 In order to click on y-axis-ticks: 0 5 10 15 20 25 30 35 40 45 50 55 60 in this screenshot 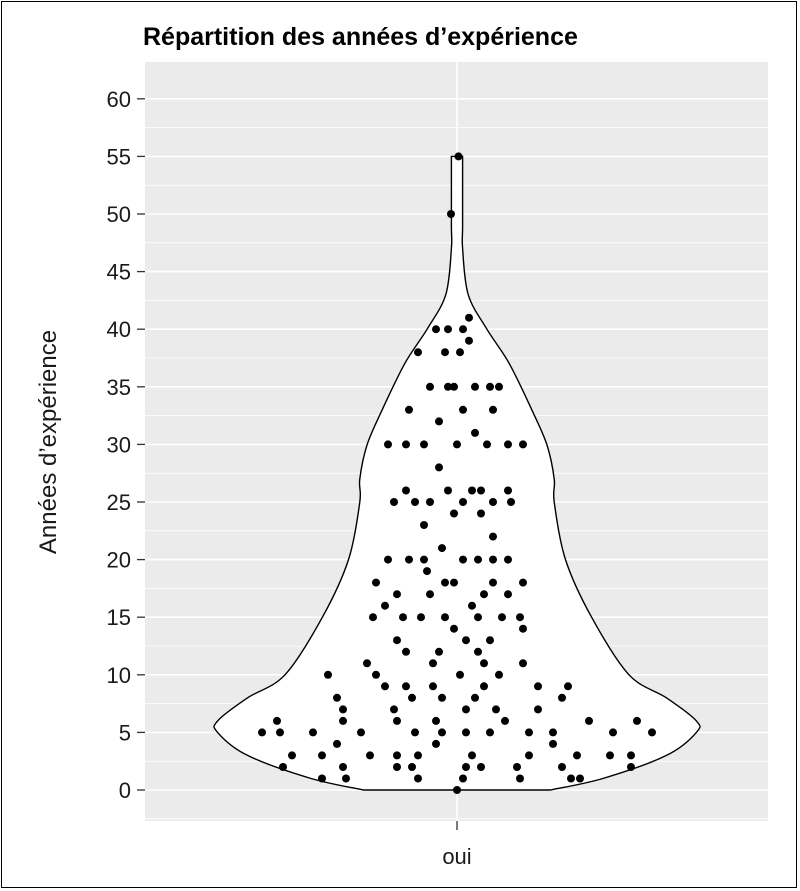, I will do `click(126, 445)`.